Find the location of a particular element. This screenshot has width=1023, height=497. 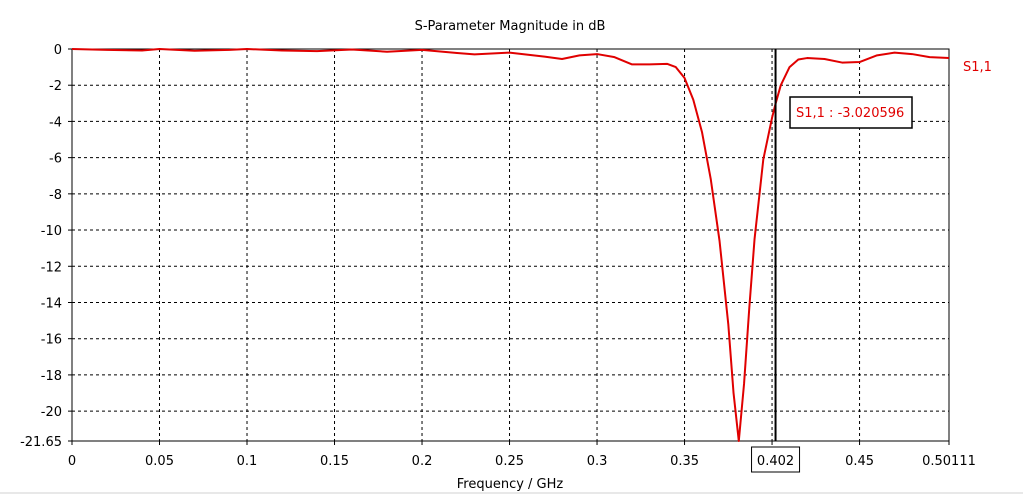

chart-title: S-Parameter Magnitude in dB is located at coordinates (510, 26).